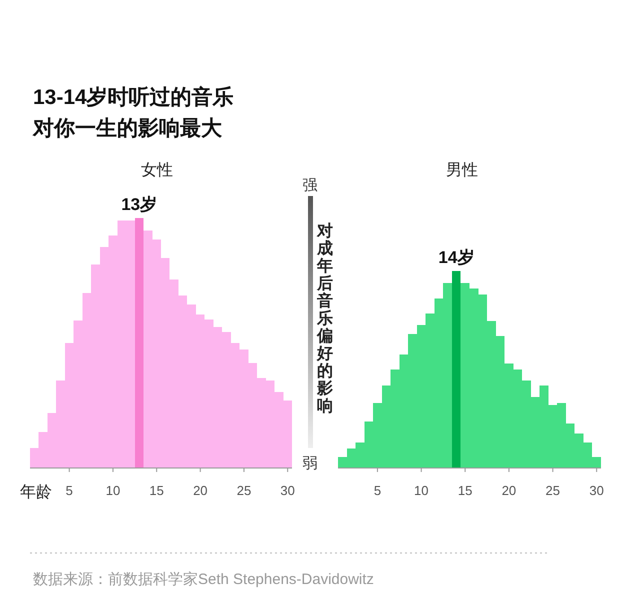  What do you see at coordinates (133, 97) in the screenshot?
I see `text: 13-14岁时听过的音乐` at bounding box center [133, 97].